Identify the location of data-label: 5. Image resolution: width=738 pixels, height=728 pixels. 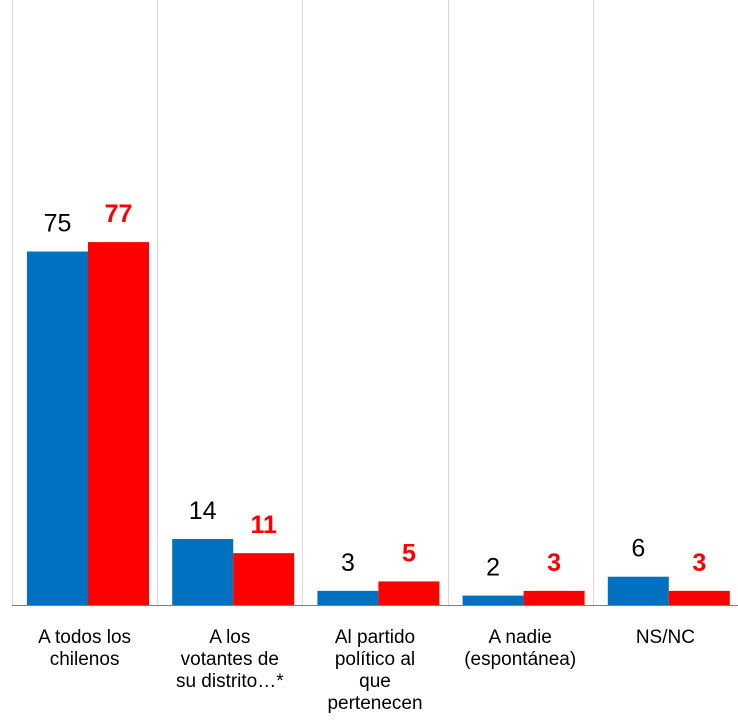
(409, 553).